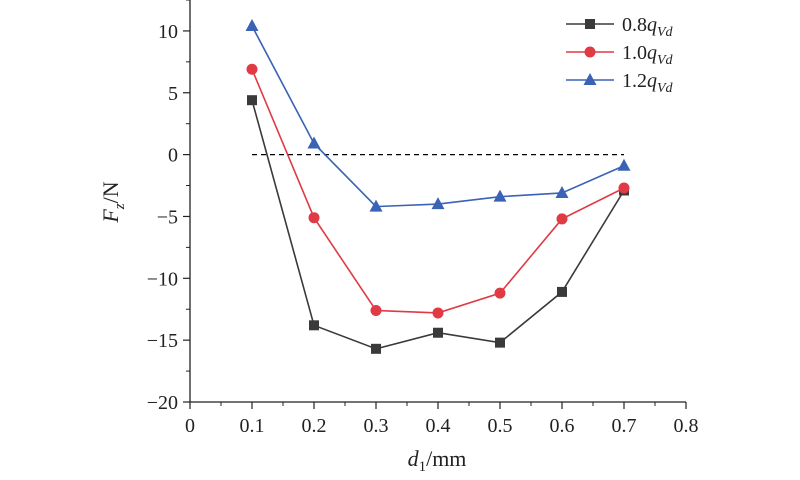 The height and width of the screenshot is (480, 800). I want to click on y-tick-label: 0, so click(173, 156).